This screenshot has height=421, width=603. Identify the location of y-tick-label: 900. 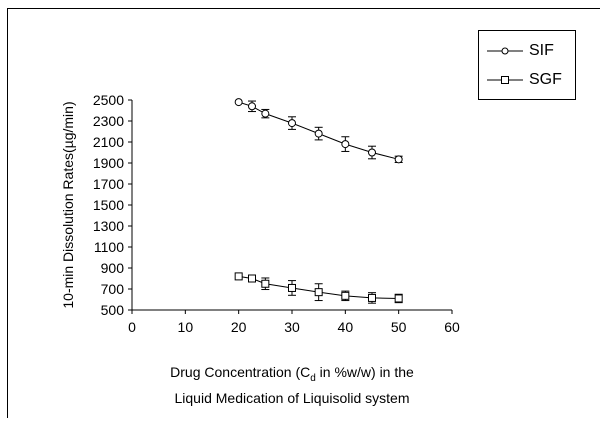
(113, 268).